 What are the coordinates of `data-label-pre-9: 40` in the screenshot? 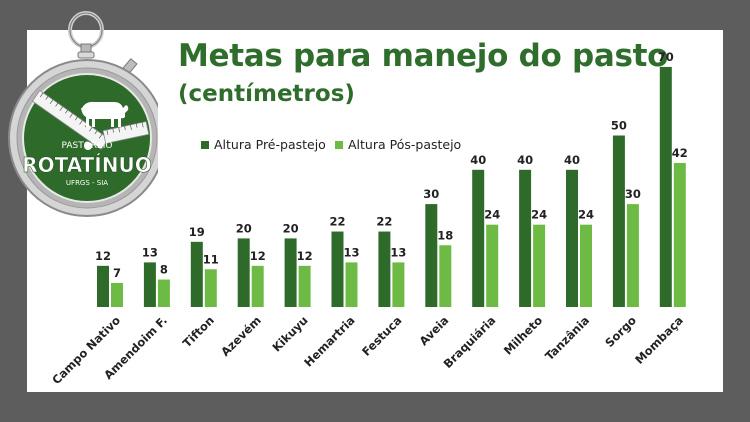 It's located at (525, 160).